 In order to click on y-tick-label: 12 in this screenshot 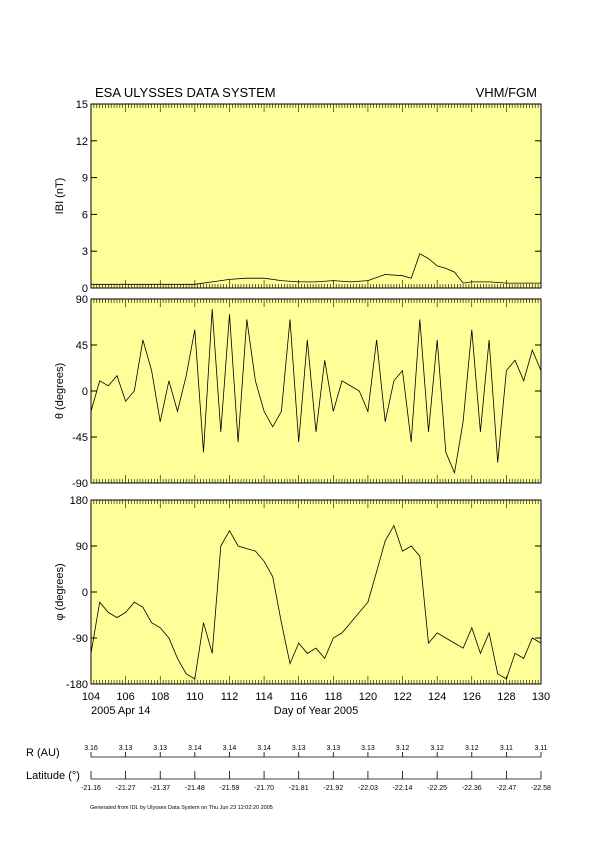, I will do `click(82, 142)`.